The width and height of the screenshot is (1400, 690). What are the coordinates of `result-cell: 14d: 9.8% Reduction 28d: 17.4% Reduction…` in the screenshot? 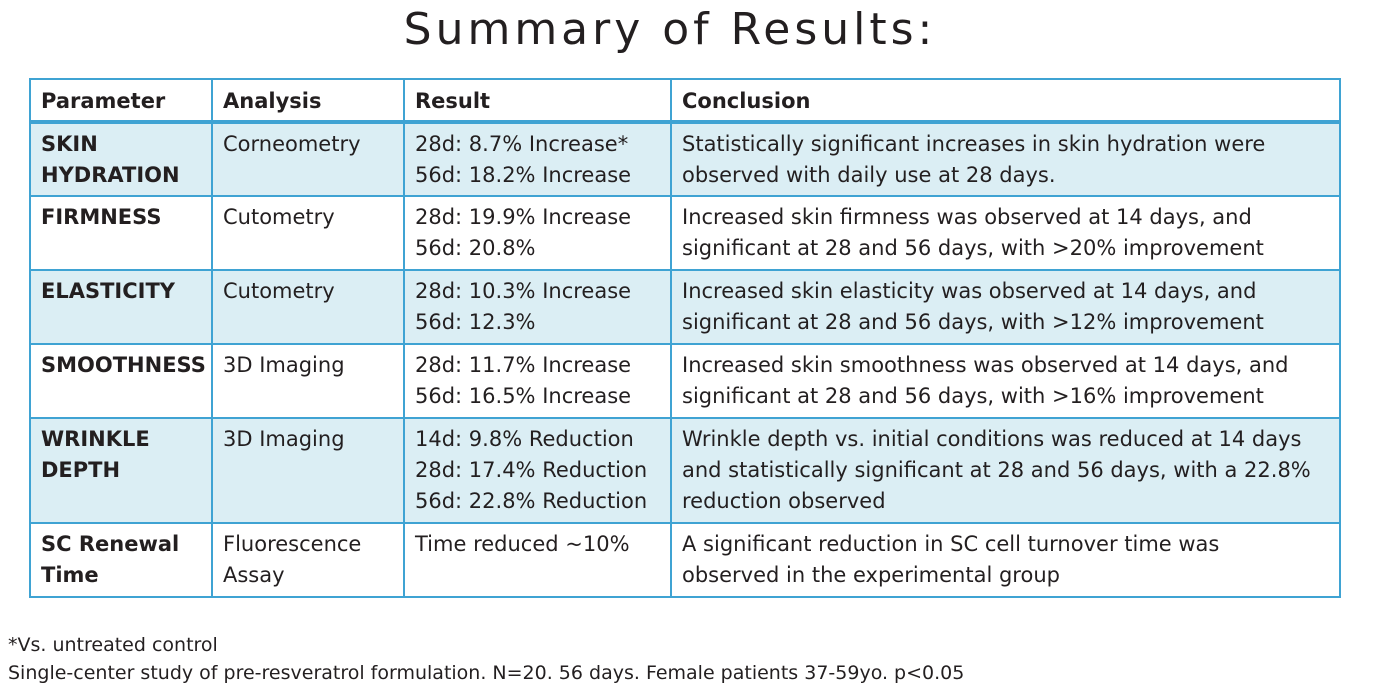 It's located at (537, 470).